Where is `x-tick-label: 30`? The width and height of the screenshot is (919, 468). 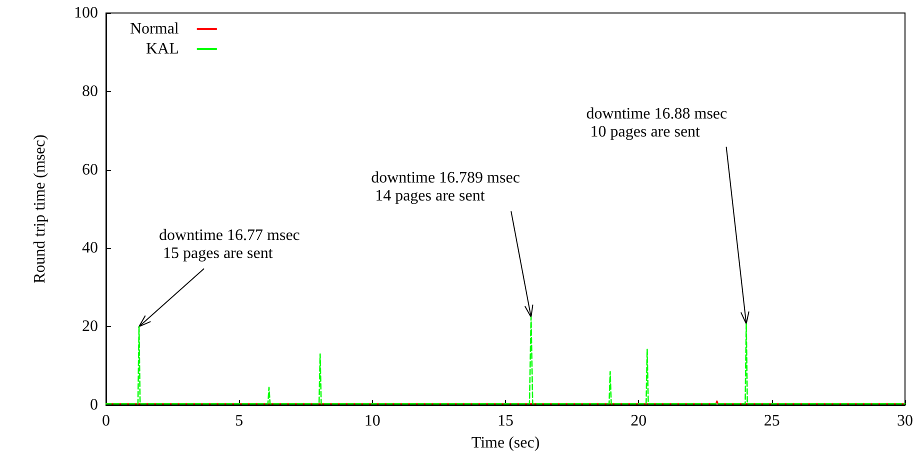
x-tick-label: 30 is located at coordinates (905, 421).